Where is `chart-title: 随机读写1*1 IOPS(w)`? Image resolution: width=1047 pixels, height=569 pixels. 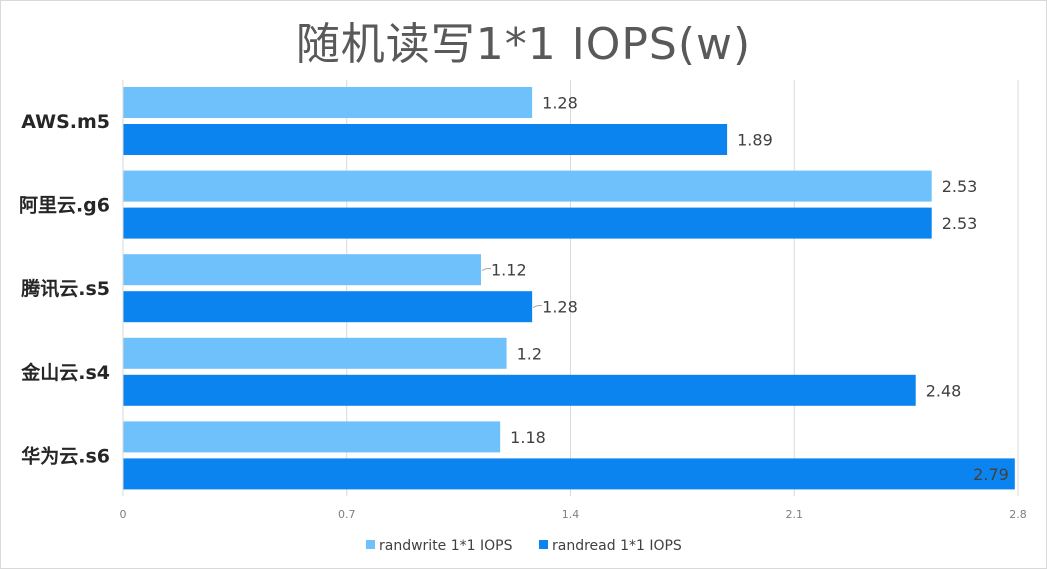
chart-title: 随机读写1*1 IOPS(w) is located at coordinates (523, 44).